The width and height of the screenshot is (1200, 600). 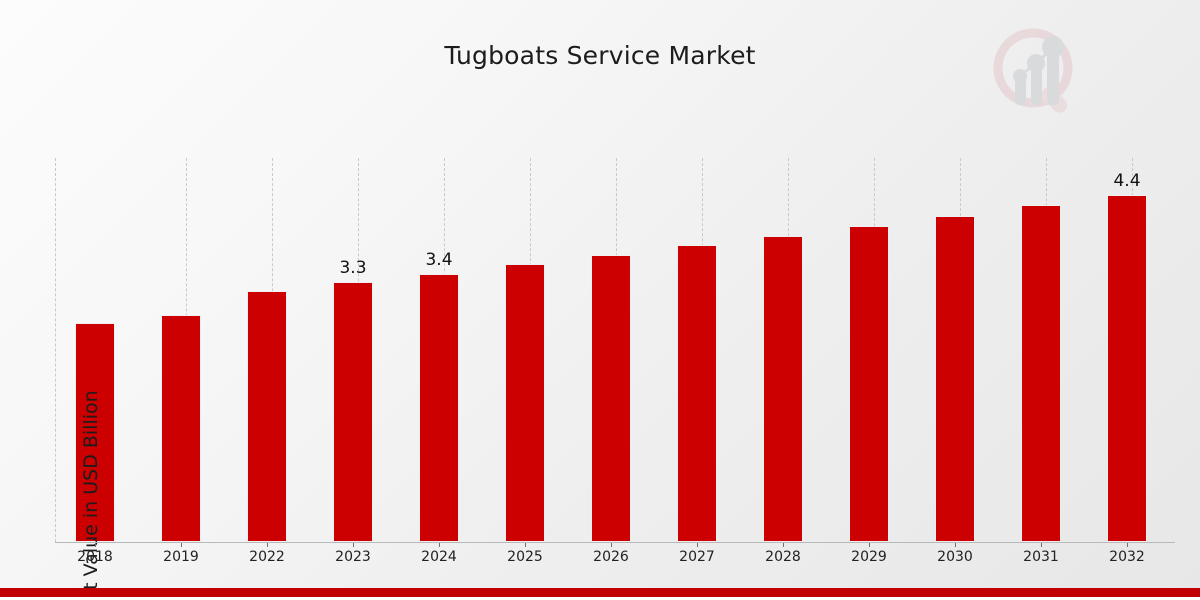 What do you see at coordinates (611, 557) in the screenshot?
I see `x-tick-label-2026: 2026` at bounding box center [611, 557].